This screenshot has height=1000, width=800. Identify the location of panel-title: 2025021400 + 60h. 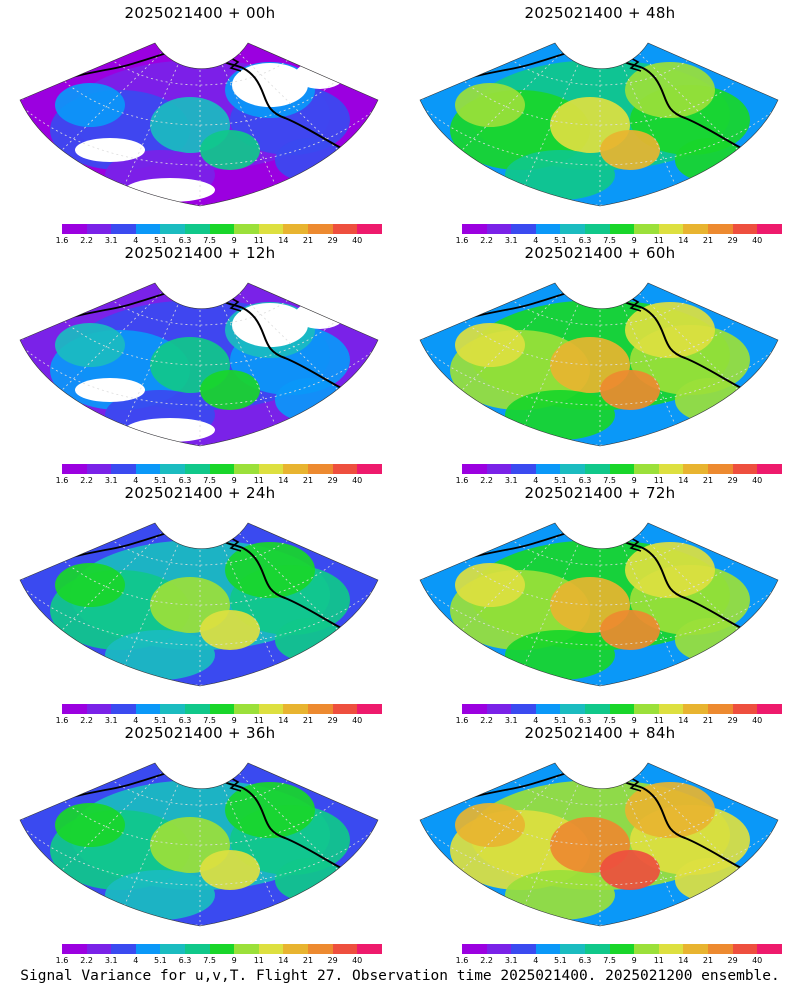
(600, 253).